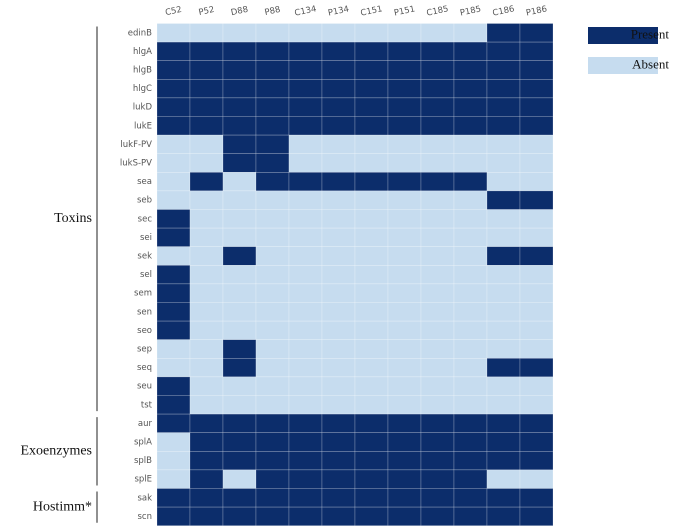 This screenshot has width=685, height=526. Describe the element at coordinates (404, 11) in the screenshot. I see `x-tick-label: P151` at that location.